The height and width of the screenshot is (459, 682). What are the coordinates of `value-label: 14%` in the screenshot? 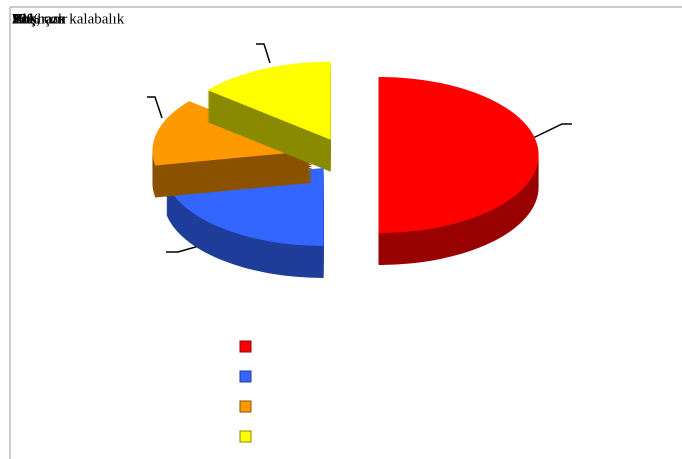 It's located at (26, 19).